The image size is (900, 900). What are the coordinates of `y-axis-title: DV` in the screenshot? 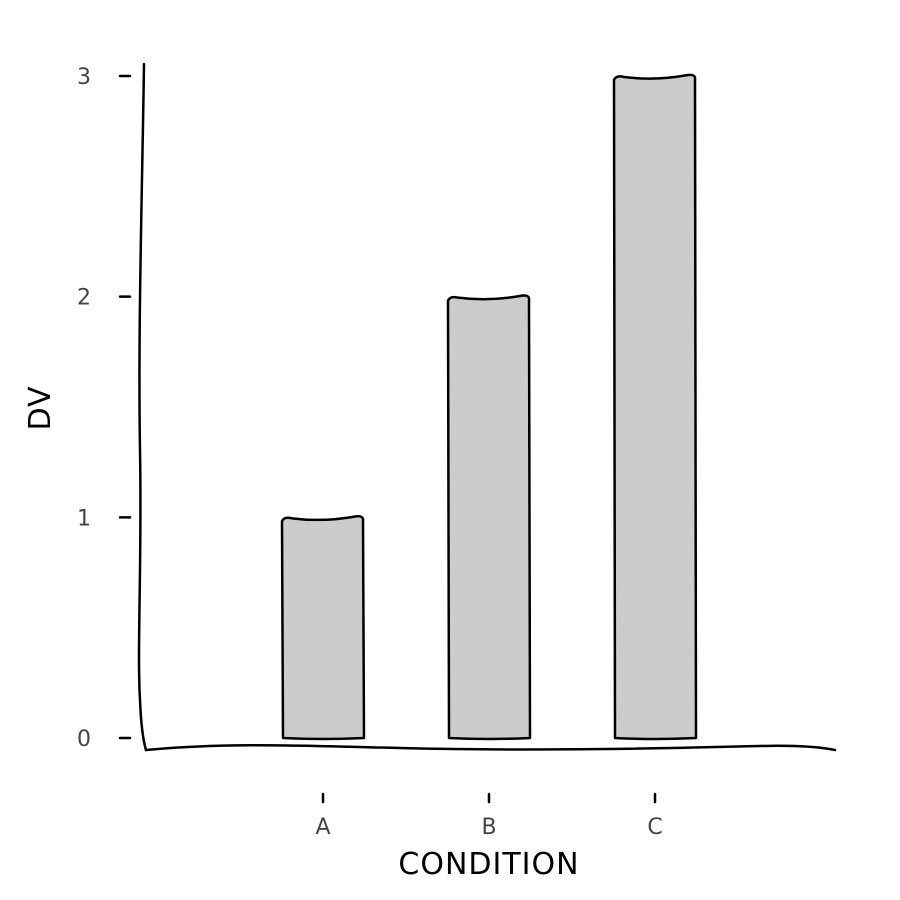 It's located at (40, 407).